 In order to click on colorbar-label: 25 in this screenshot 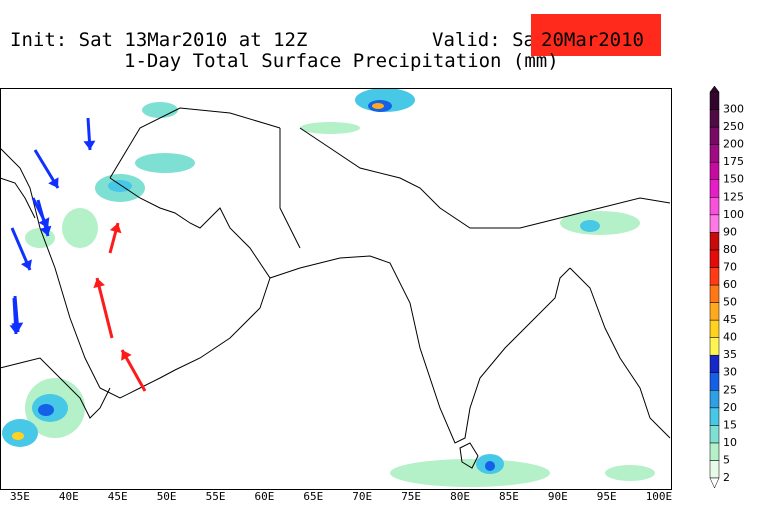, I will do `click(730, 389)`.